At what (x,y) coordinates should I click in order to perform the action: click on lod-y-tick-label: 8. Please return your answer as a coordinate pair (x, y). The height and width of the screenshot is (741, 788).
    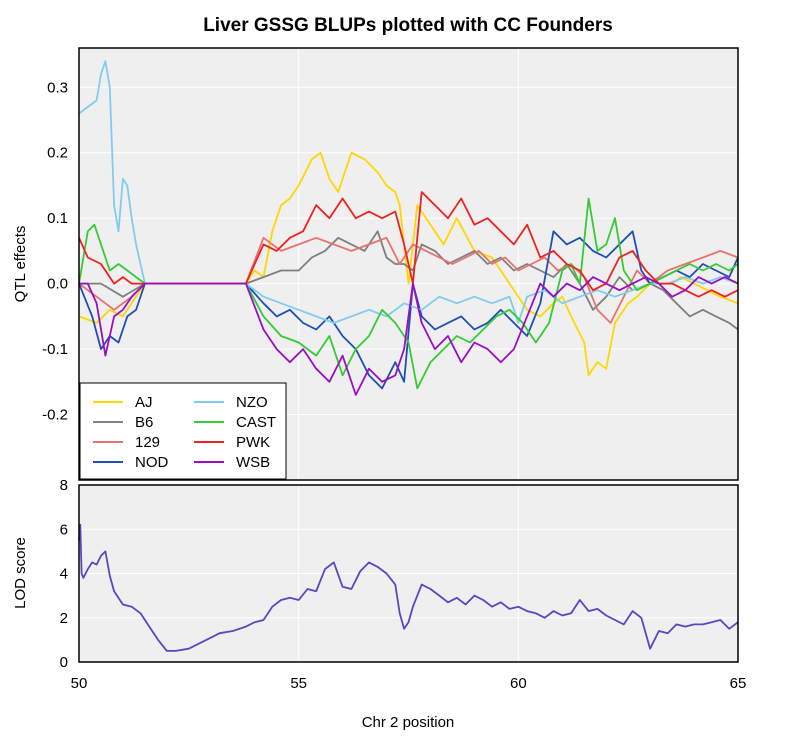
    Looking at the image, I should click on (64, 485).